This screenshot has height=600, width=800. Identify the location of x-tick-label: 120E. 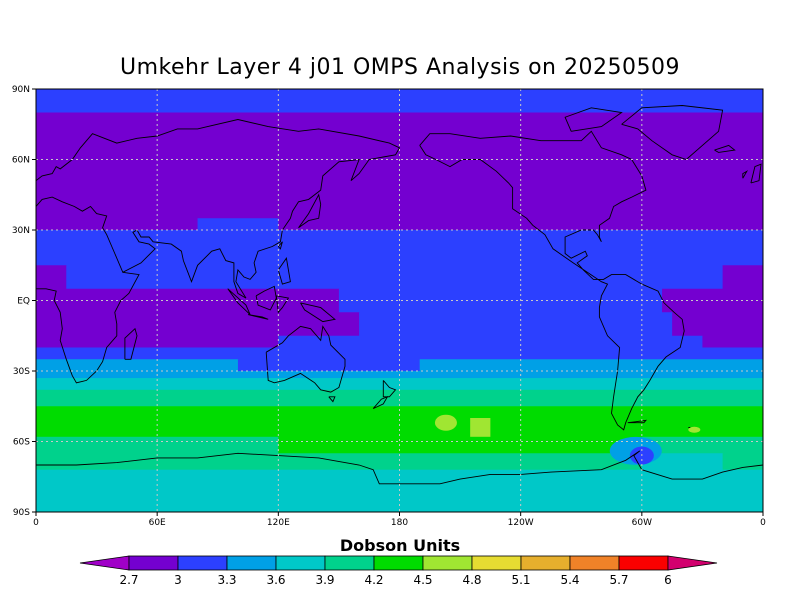
(278, 523).